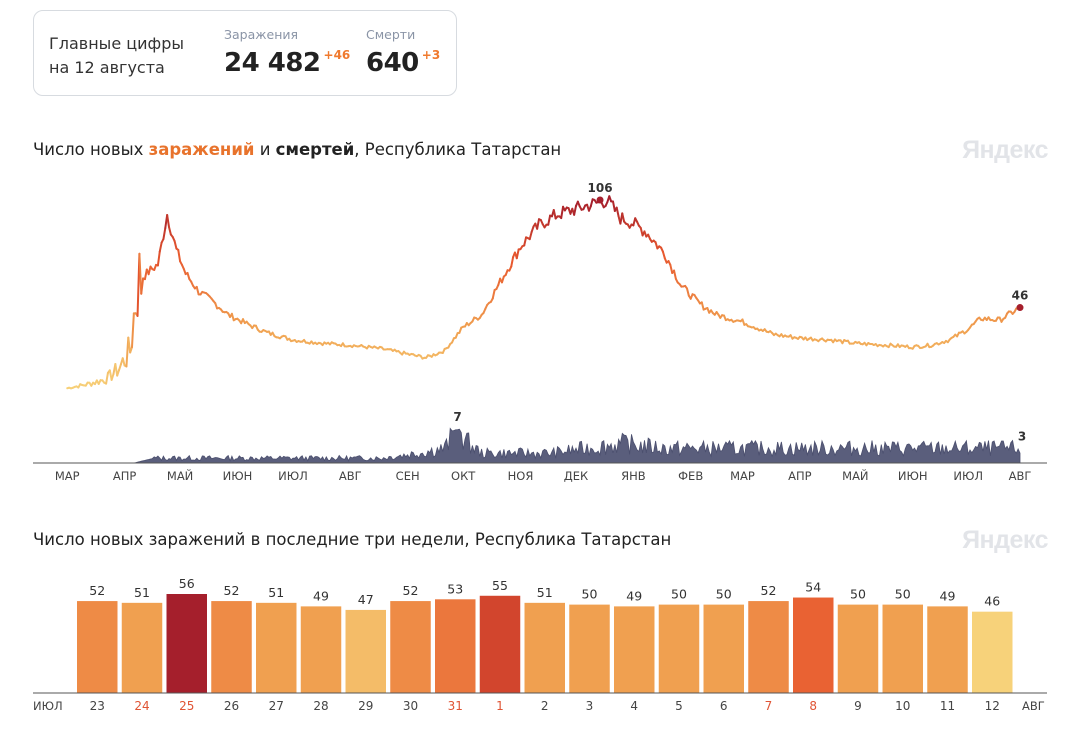 This screenshot has height=731, width=1080. Describe the element at coordinates (410, 706) in the screenshot. I see `x-tick-label: 30` at that location.